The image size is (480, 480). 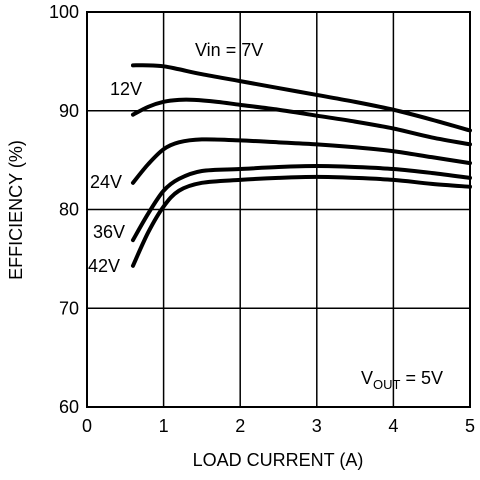 What do you see at coordinates (69, 210) in the screenshot?
I see `y-tick-label: 80` at bounding box center [69, 210].